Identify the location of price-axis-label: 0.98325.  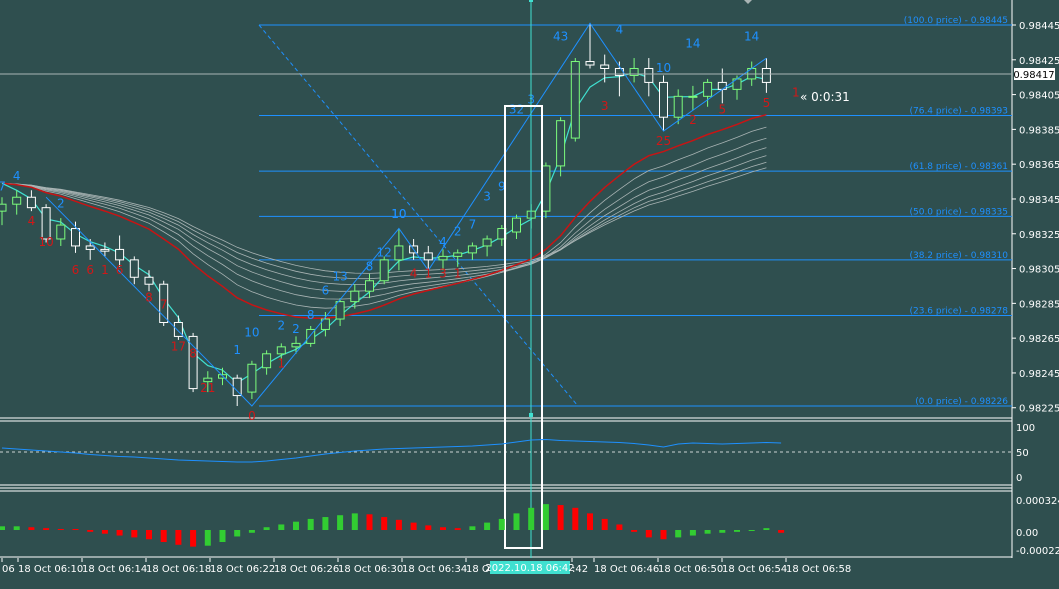
(1039, 235).